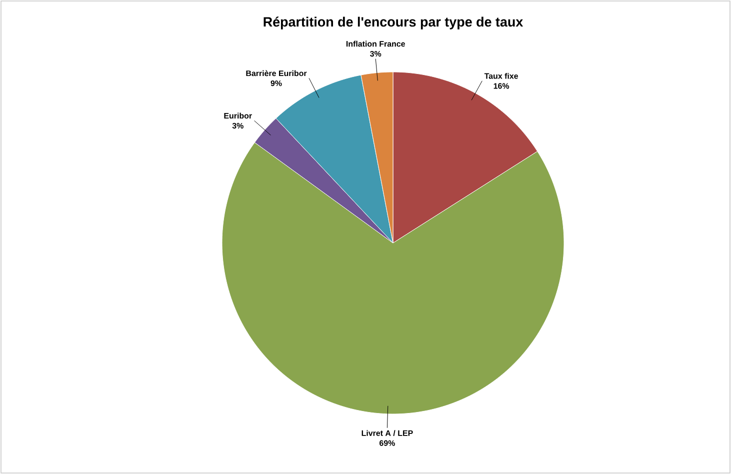  What do you see at coordinates (394, 23) in the screenshot?
I see `chart-title: Répartition de l'encours par type de taux` at bounding box center [394, 23].